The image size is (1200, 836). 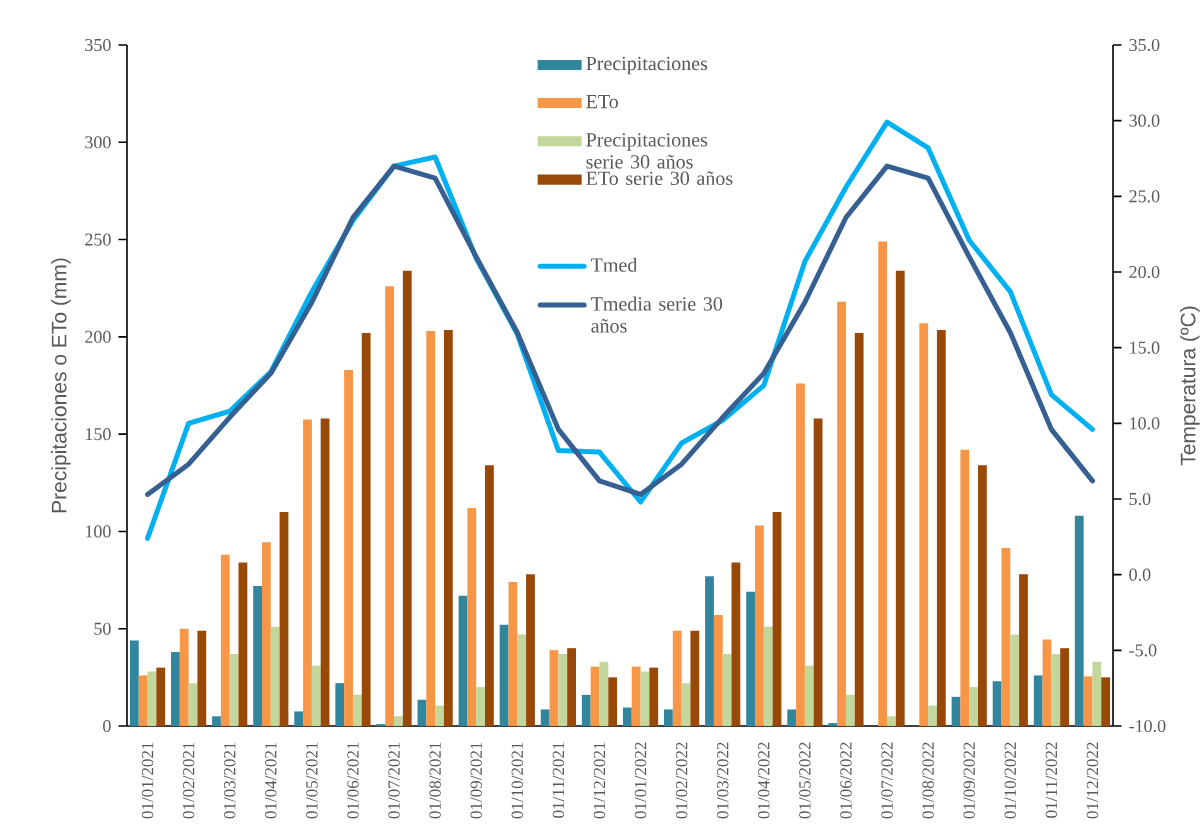 I want to click on y-tick-label: 250, so click(x=98, y=239).